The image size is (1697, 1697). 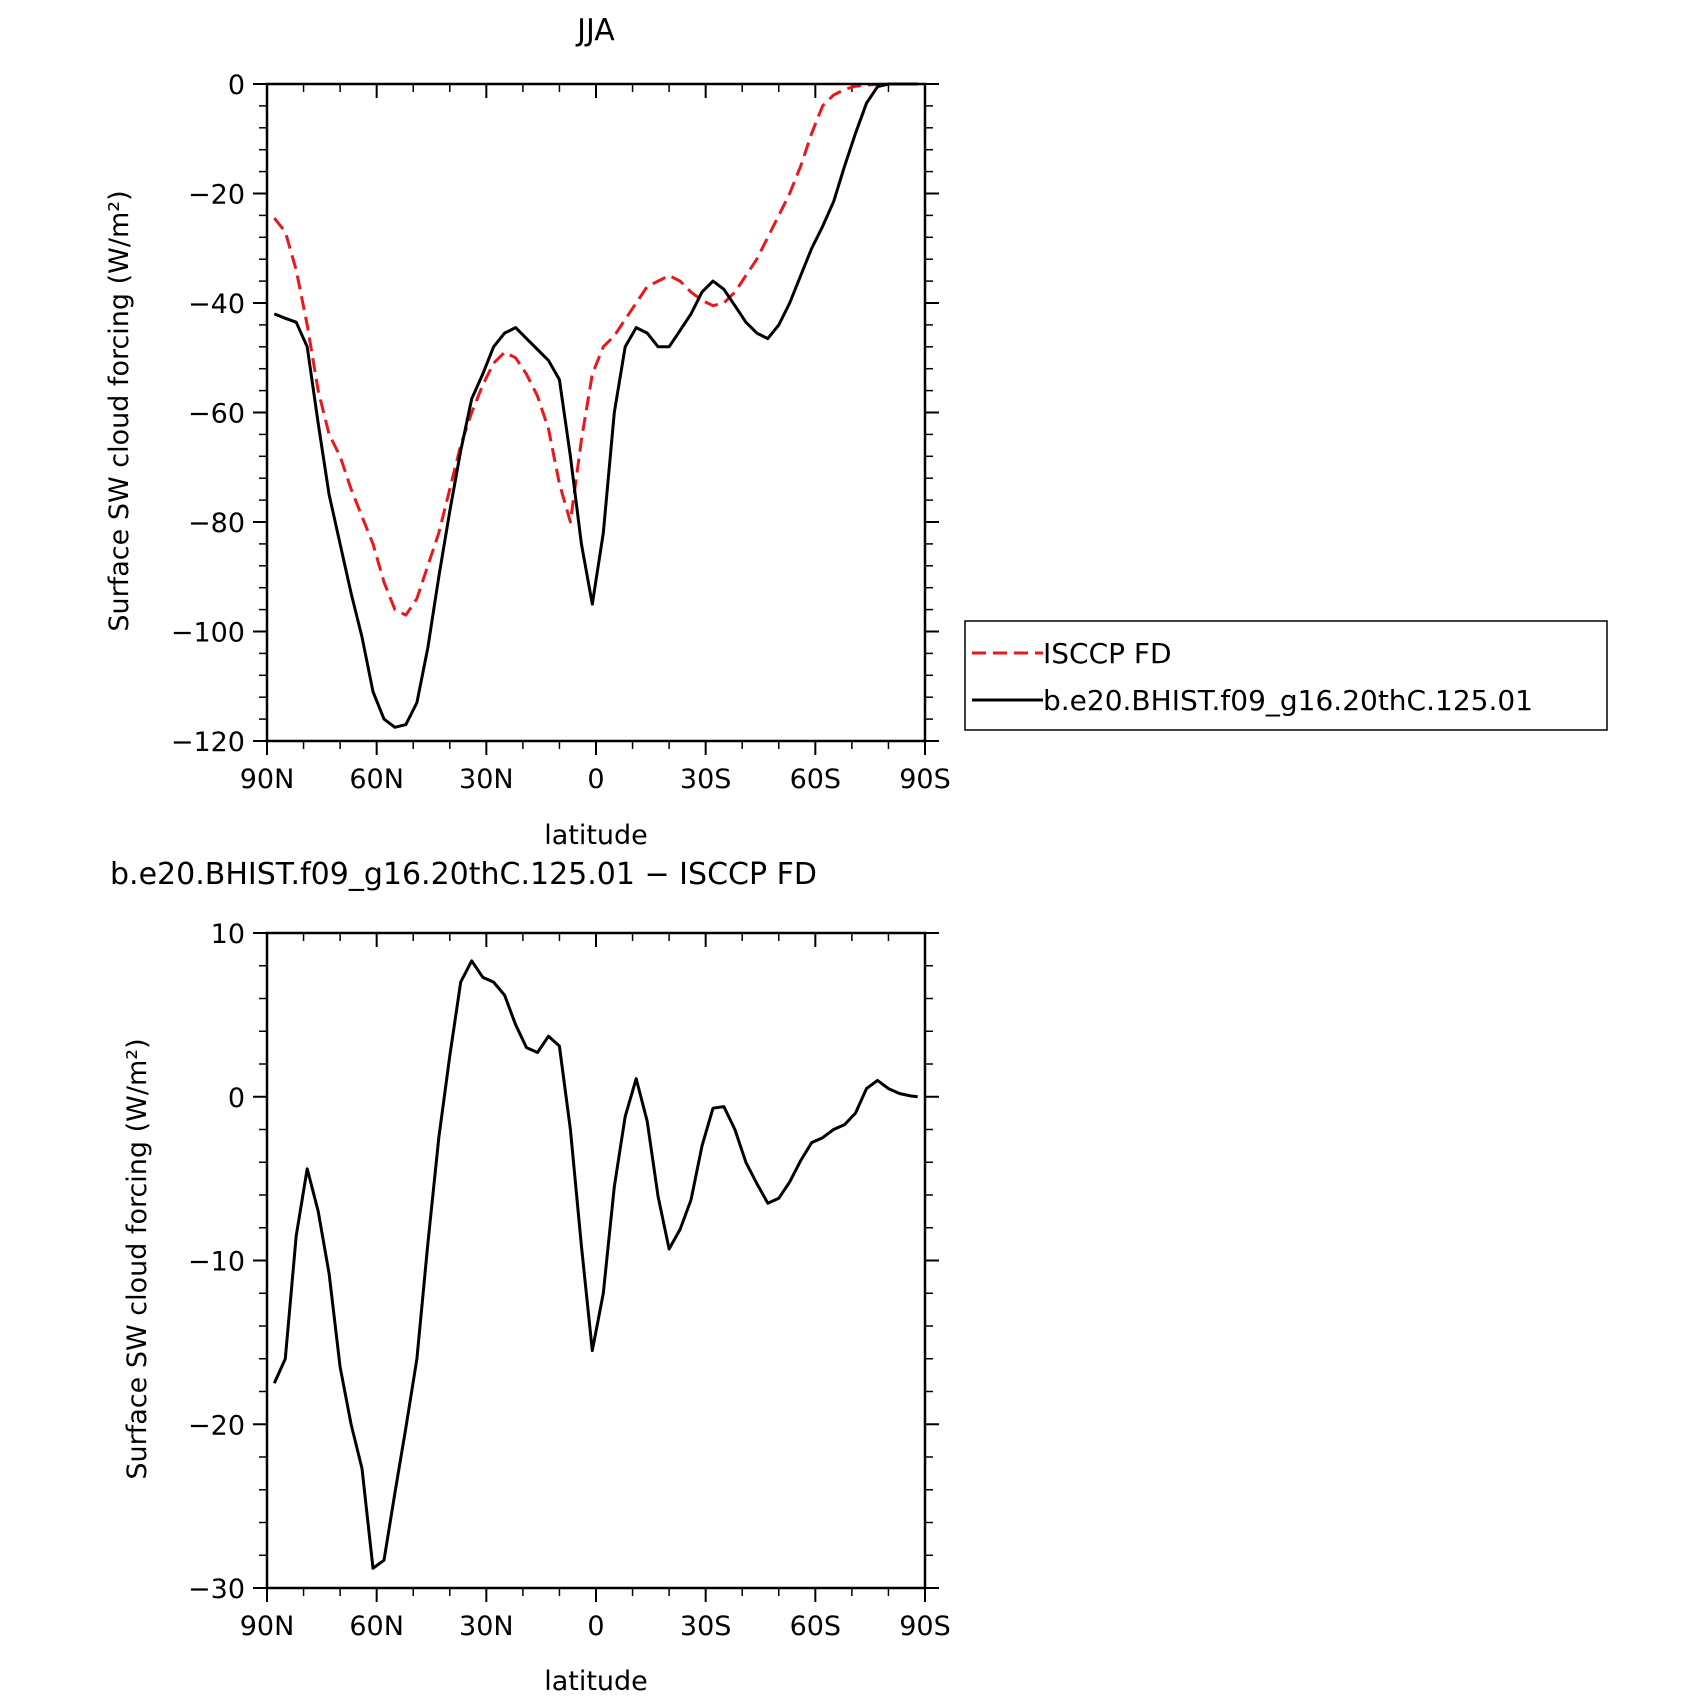 I want to click on top-series-line-model, so click(x=595, y=405).